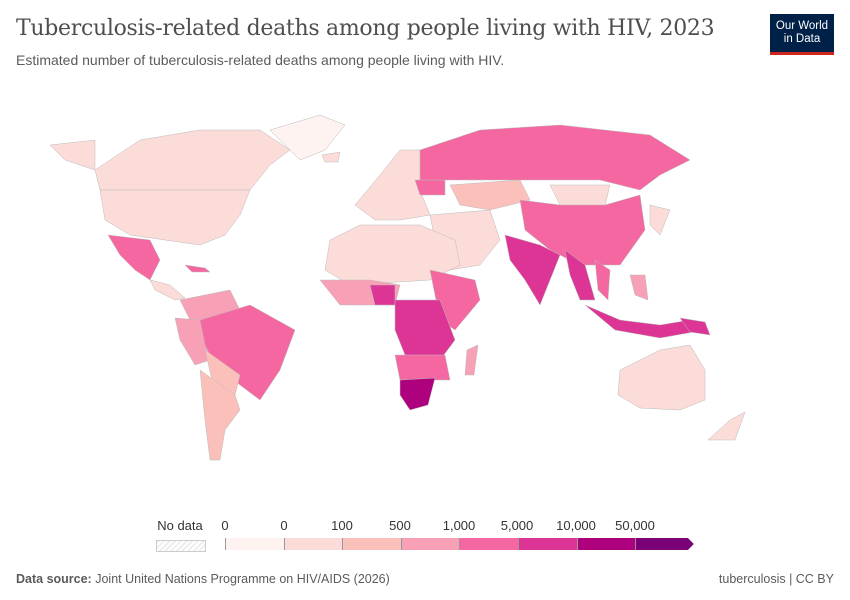 The image size is (850, 600). What do you see at coordinates (726, 426) in the screenshot?
I see `region-new-zealand` at bounding box center [726, 426].